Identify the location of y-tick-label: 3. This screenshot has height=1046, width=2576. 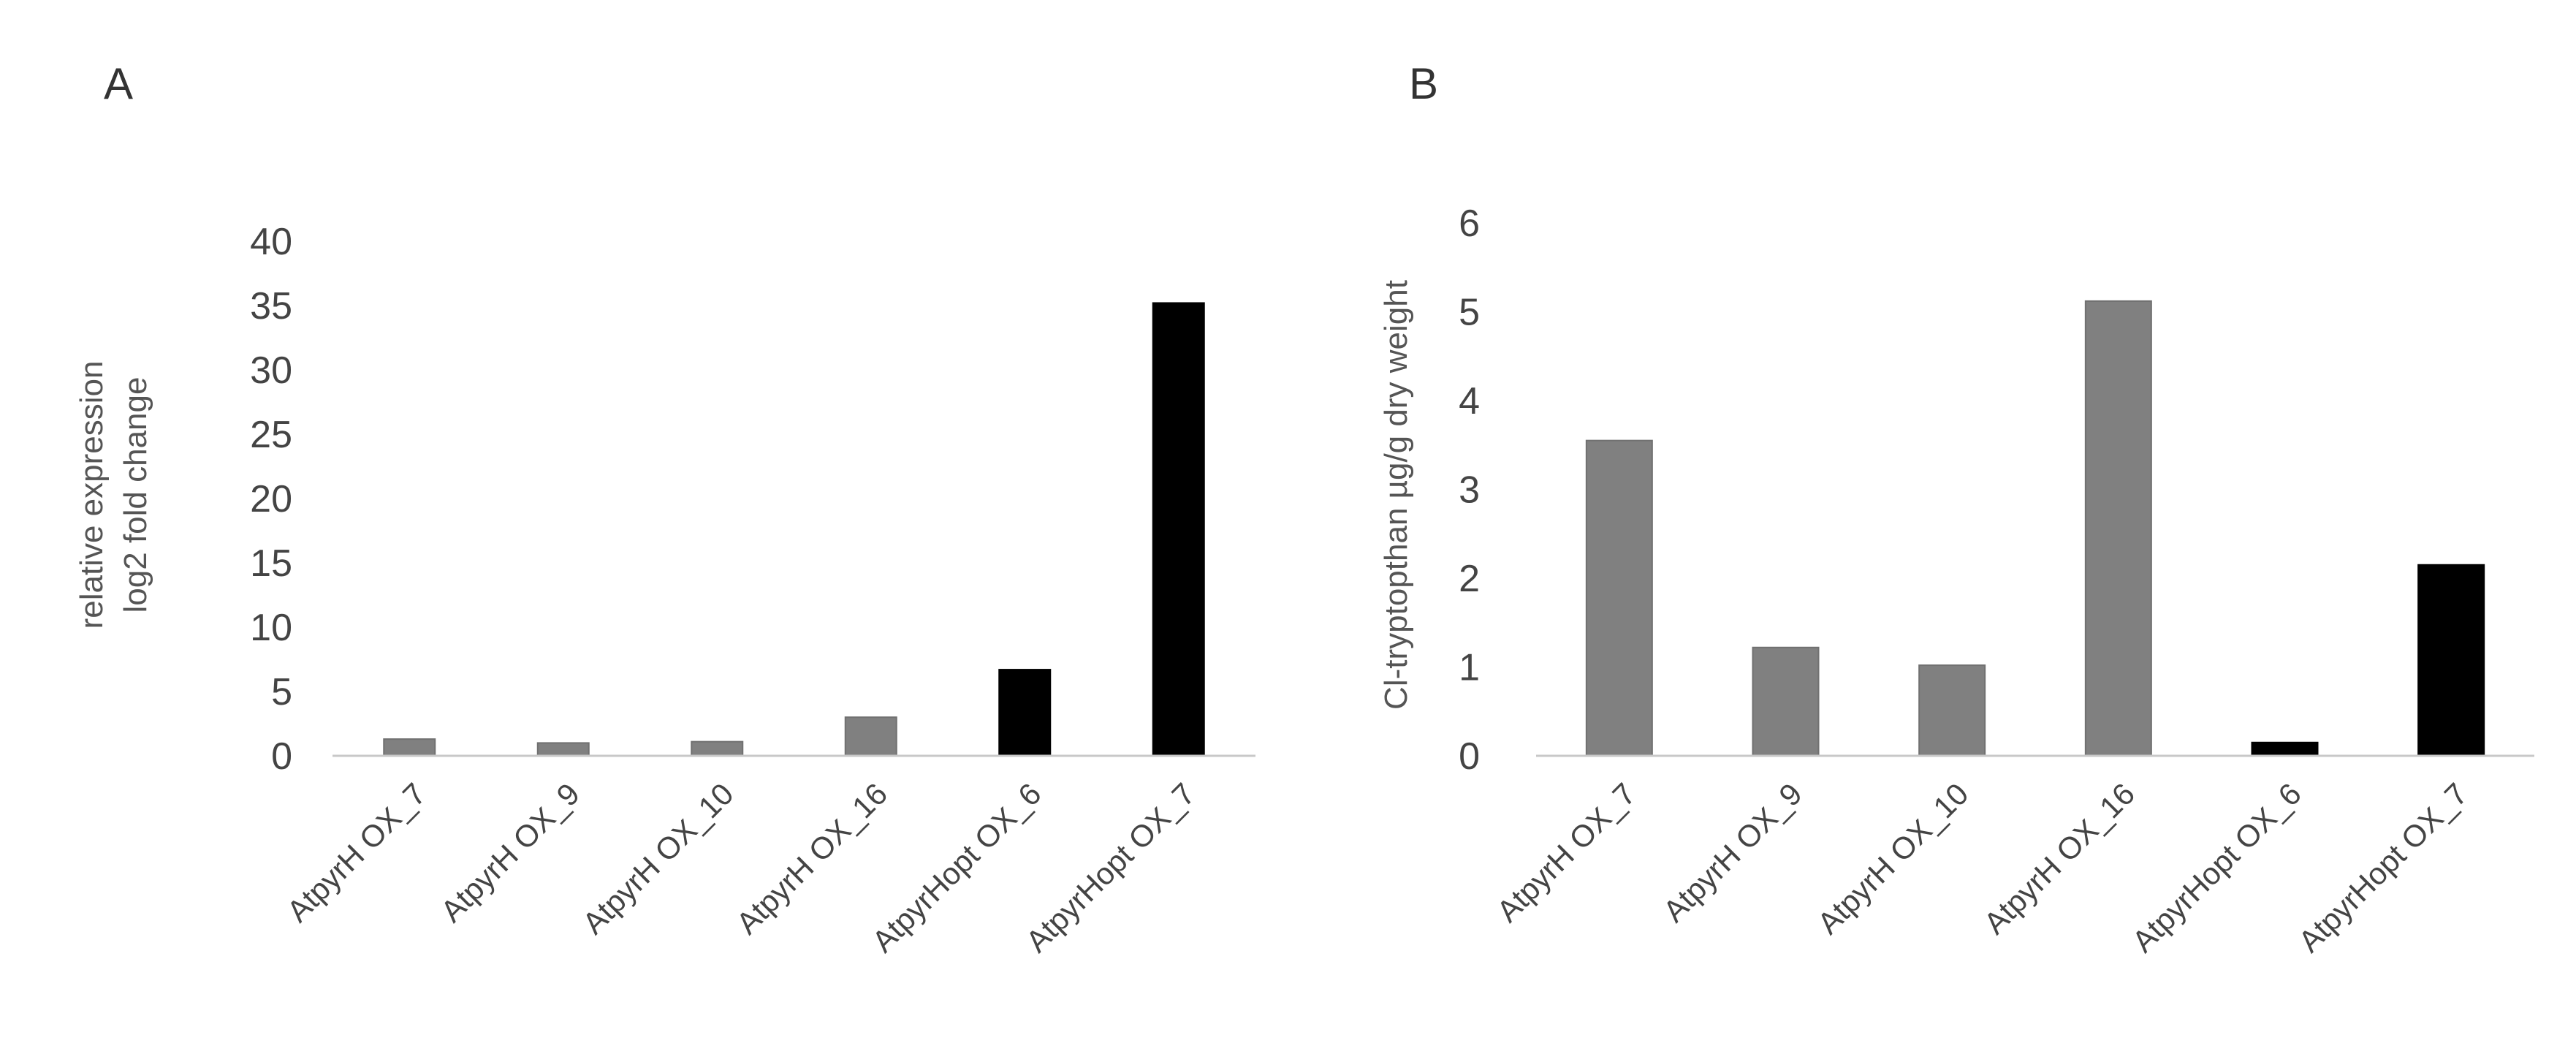
(1469, 491).